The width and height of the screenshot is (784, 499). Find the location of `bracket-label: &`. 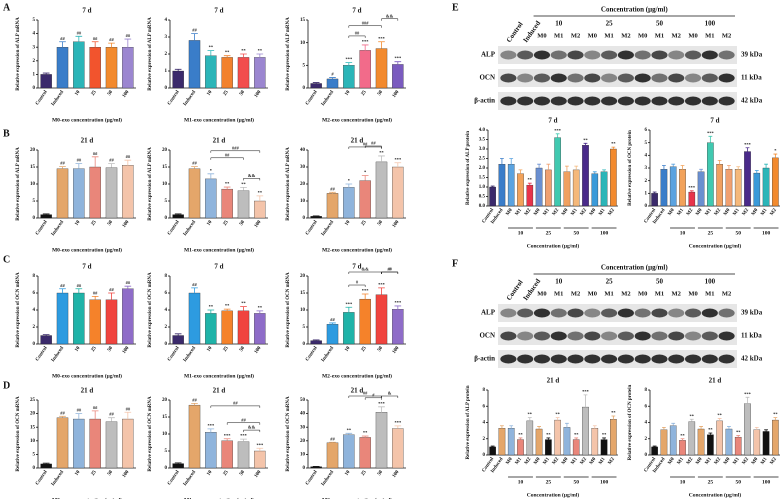

bracket-label: & is located at coordinates (390, 393).